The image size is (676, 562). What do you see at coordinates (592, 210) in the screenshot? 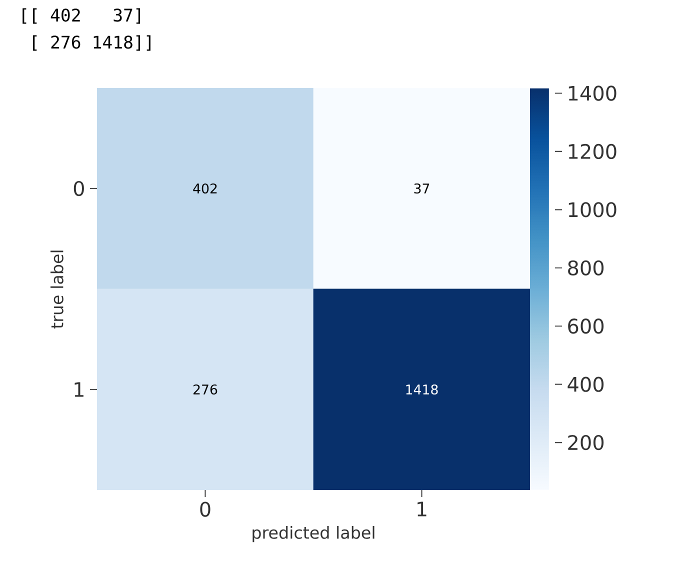
I see `color-bar-label: 1000` at bounding box center [592, 210].